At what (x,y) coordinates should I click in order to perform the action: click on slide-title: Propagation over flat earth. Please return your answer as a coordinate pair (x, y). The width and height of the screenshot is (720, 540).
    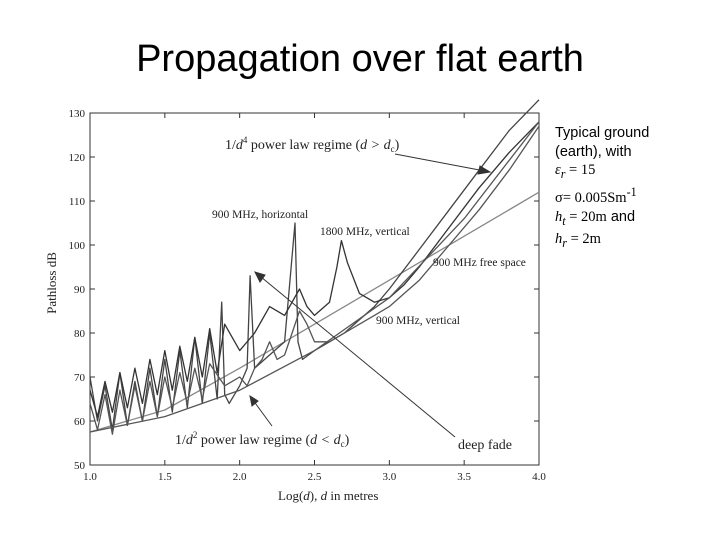
    Looking at the image, I should click on (360, 59).